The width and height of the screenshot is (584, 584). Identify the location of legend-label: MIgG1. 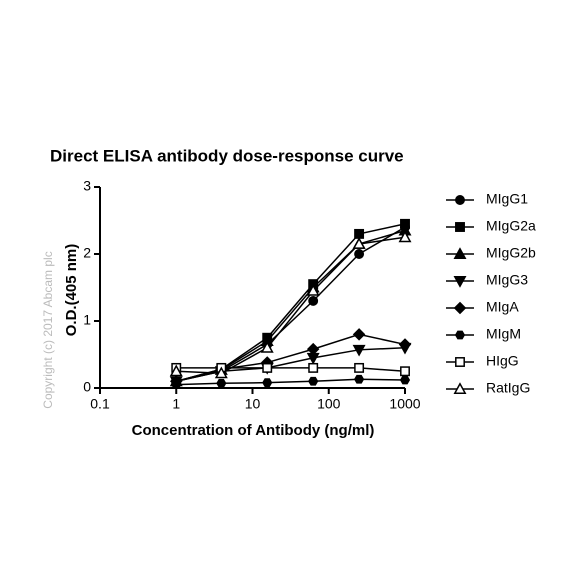
(507, 199).